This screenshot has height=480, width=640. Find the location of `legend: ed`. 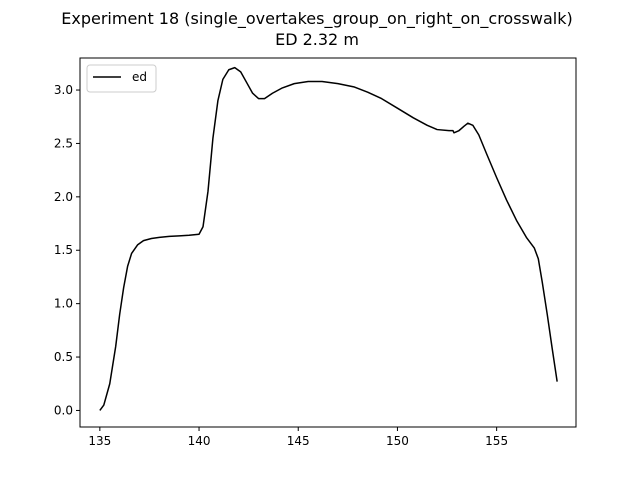

legend: ed is located at coordinates (121, 78).